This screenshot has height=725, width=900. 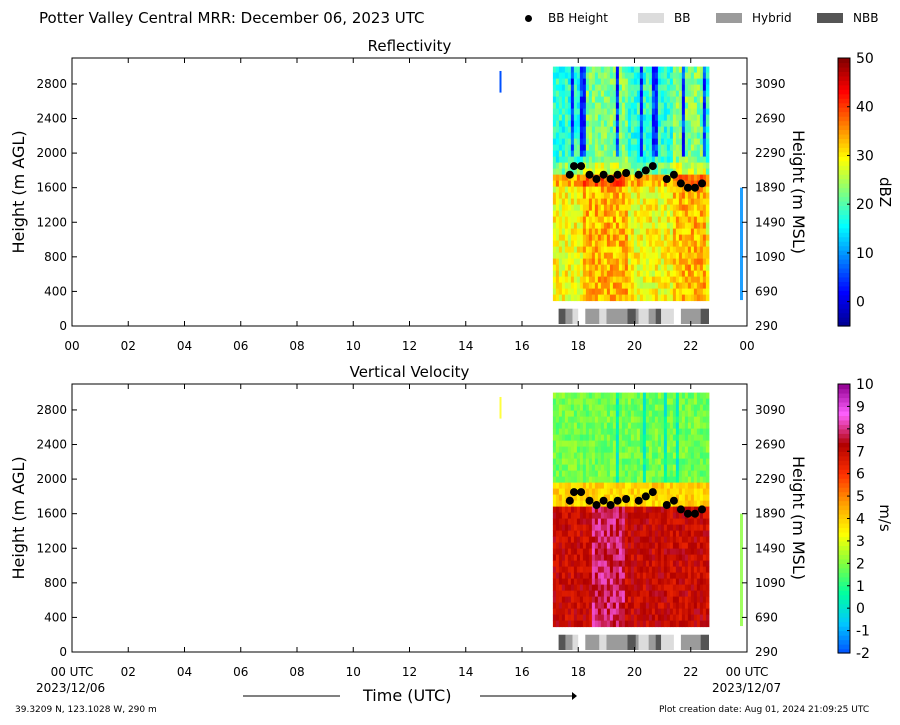 I want to click on colorbar-tick-label: 40, so click(x=865, y=108).